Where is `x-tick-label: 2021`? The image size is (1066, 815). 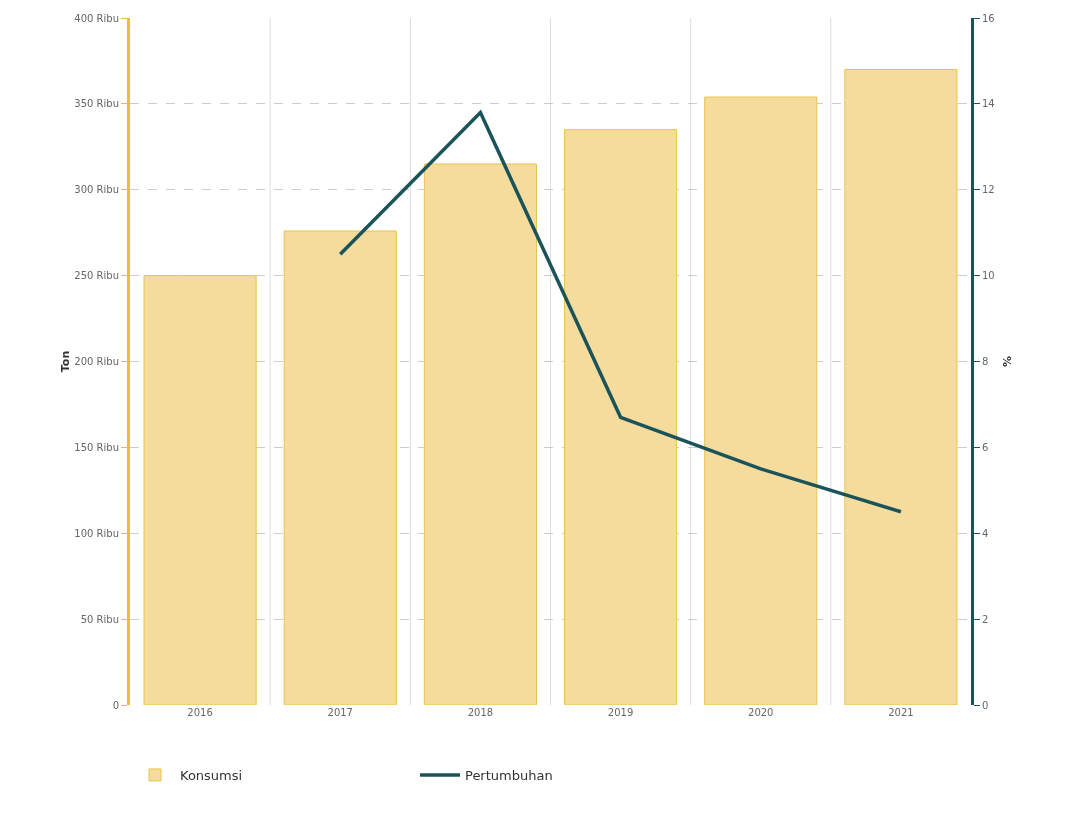
x-tick-label: 2021 is located at coordinates (901, 712).